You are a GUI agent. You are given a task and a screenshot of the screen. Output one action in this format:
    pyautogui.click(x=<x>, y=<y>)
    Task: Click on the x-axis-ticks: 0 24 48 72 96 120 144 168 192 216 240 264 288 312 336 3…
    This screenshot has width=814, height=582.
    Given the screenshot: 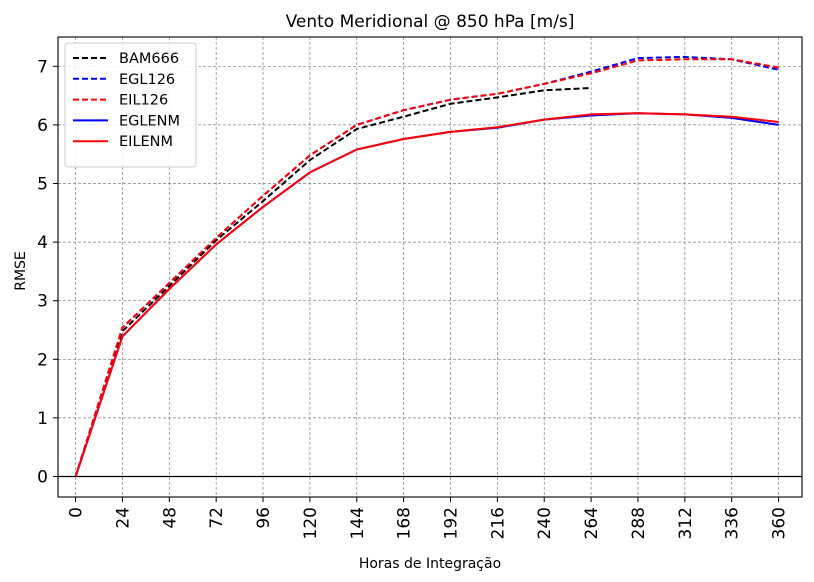 What is the action you would take?
    pyautogui.click(x=428, y=518)
    